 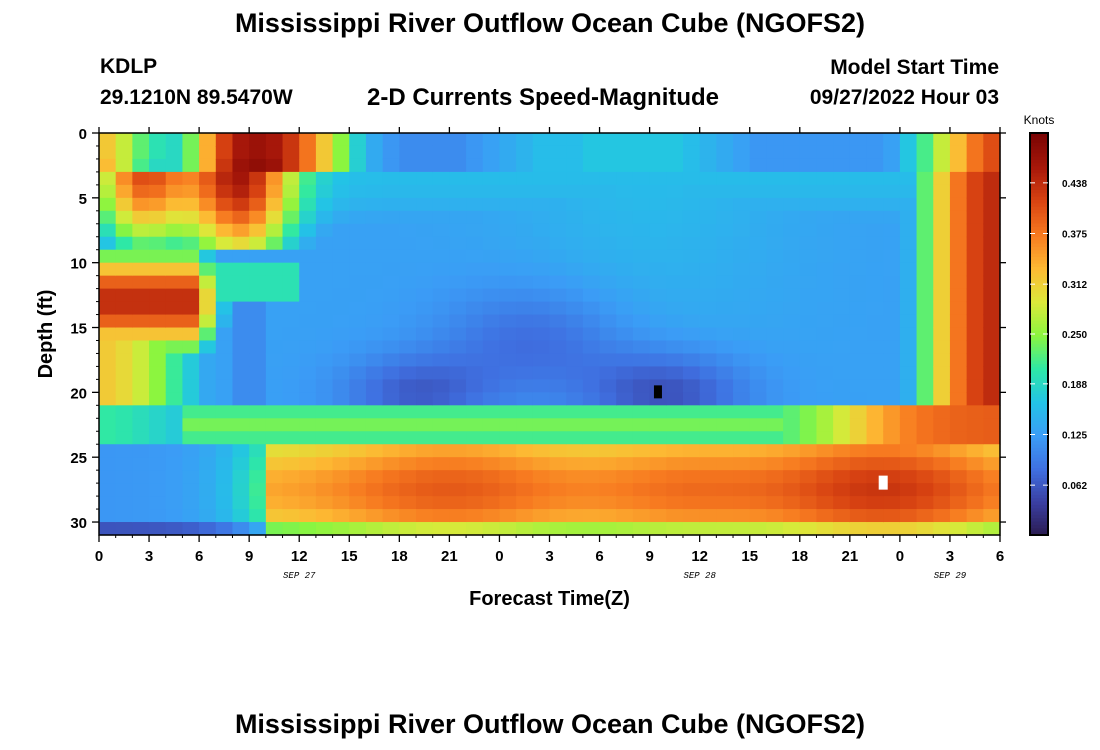 I want to click on colorbar-tick-label: 0.312, so click(x=1074, y=285).